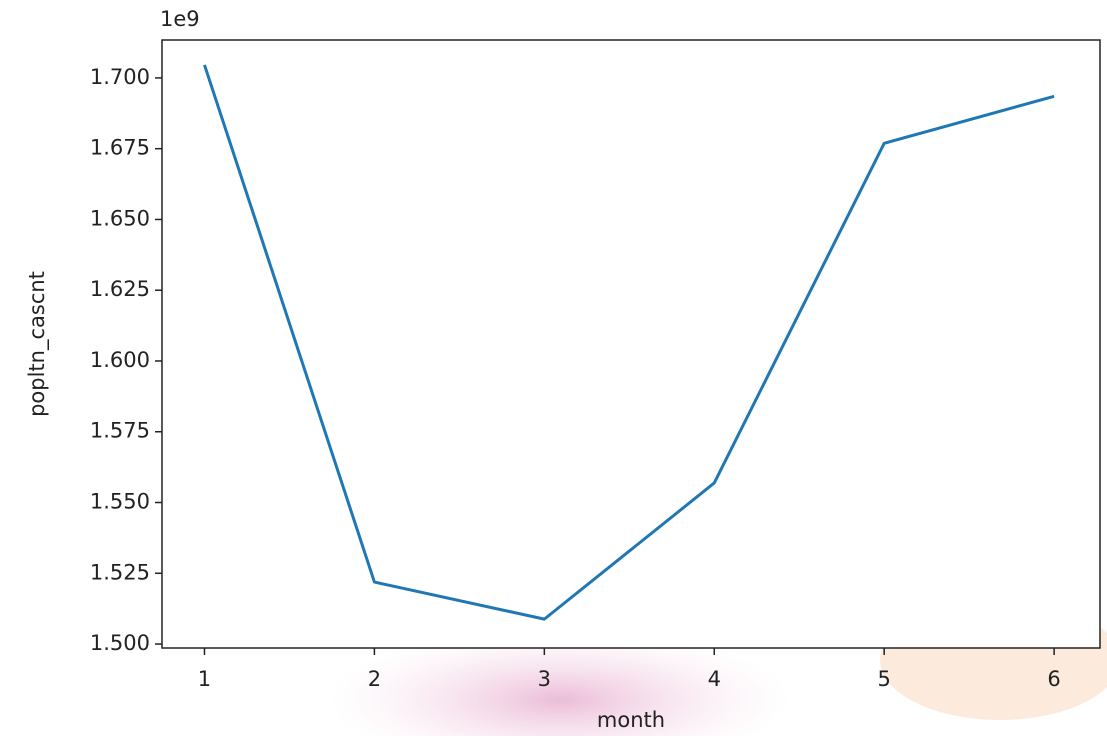 The width and height of the screenshot is (1107, 740). I want to click on x-tick-label: 2, so click(374, 679).